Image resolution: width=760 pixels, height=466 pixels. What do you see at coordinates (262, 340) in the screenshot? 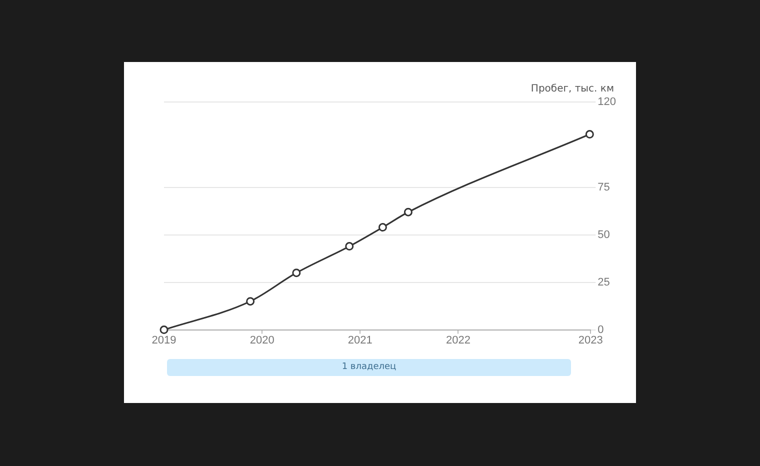
I see `x-tick-label: 2020` at bounding box center [262, 340].